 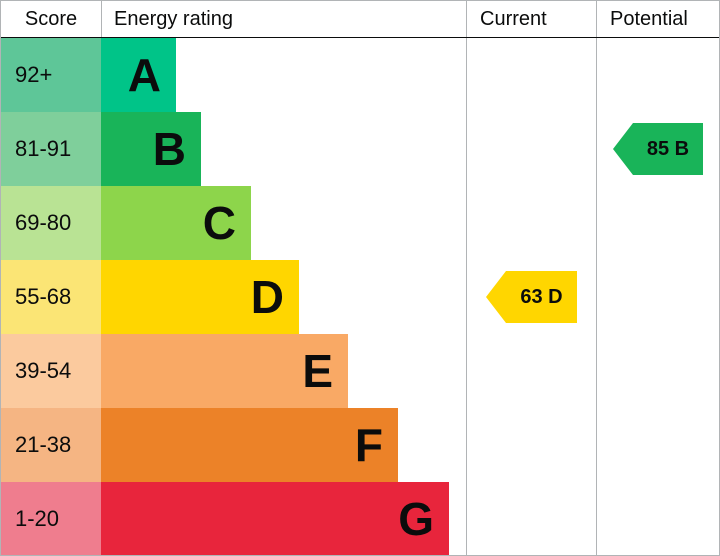 I want to click on bar-cell-f: F, so click(x=283, y=445).